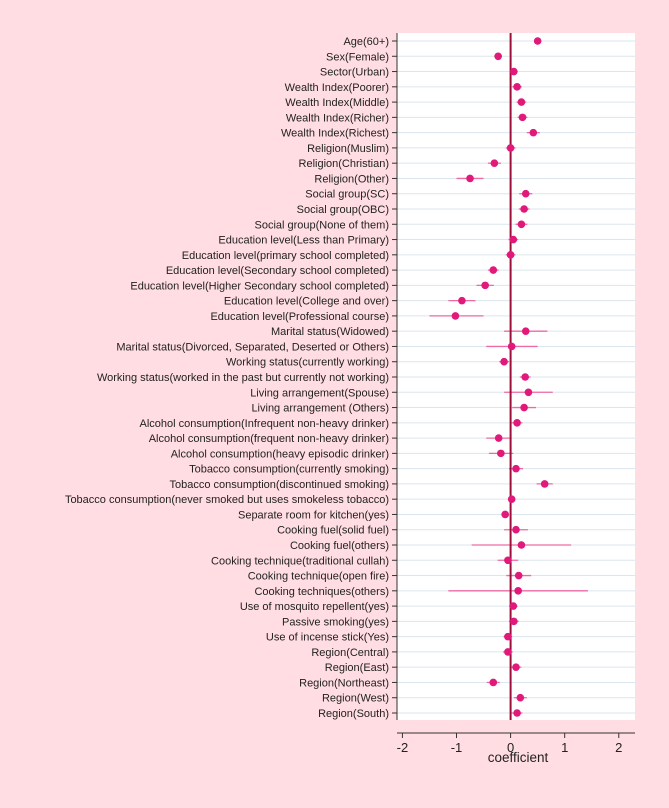 The height and width of the screenshot is (808, 669). Describe the element at coordinates (516, 743) in the screenshot. I see `x-axis: -2 -1 0 1 2` at that location.